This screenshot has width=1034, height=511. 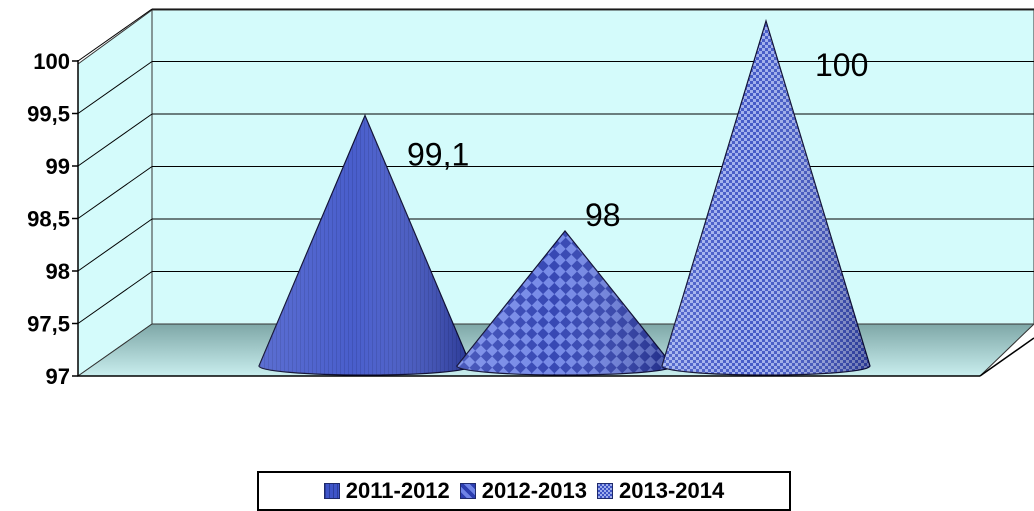 I want to click on legend: 2011-2012 2012-2013 2013-2014, so click(x=524, y=491).